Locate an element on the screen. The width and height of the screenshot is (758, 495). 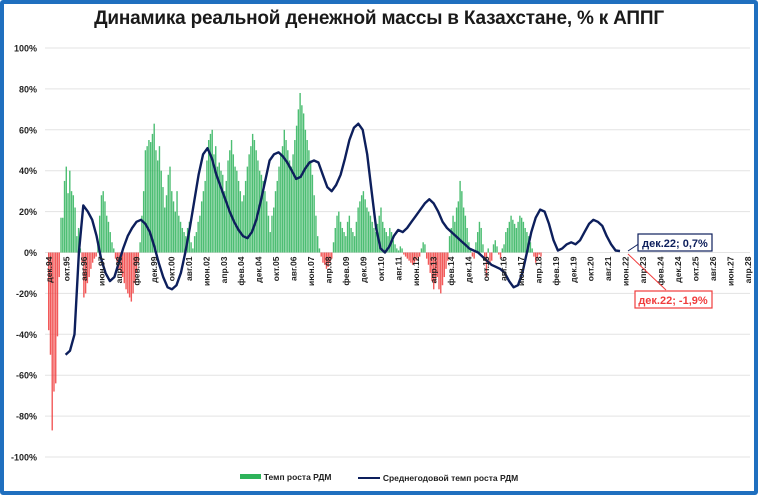
svg-text: авг.96 is located at coordinates (84, 268).